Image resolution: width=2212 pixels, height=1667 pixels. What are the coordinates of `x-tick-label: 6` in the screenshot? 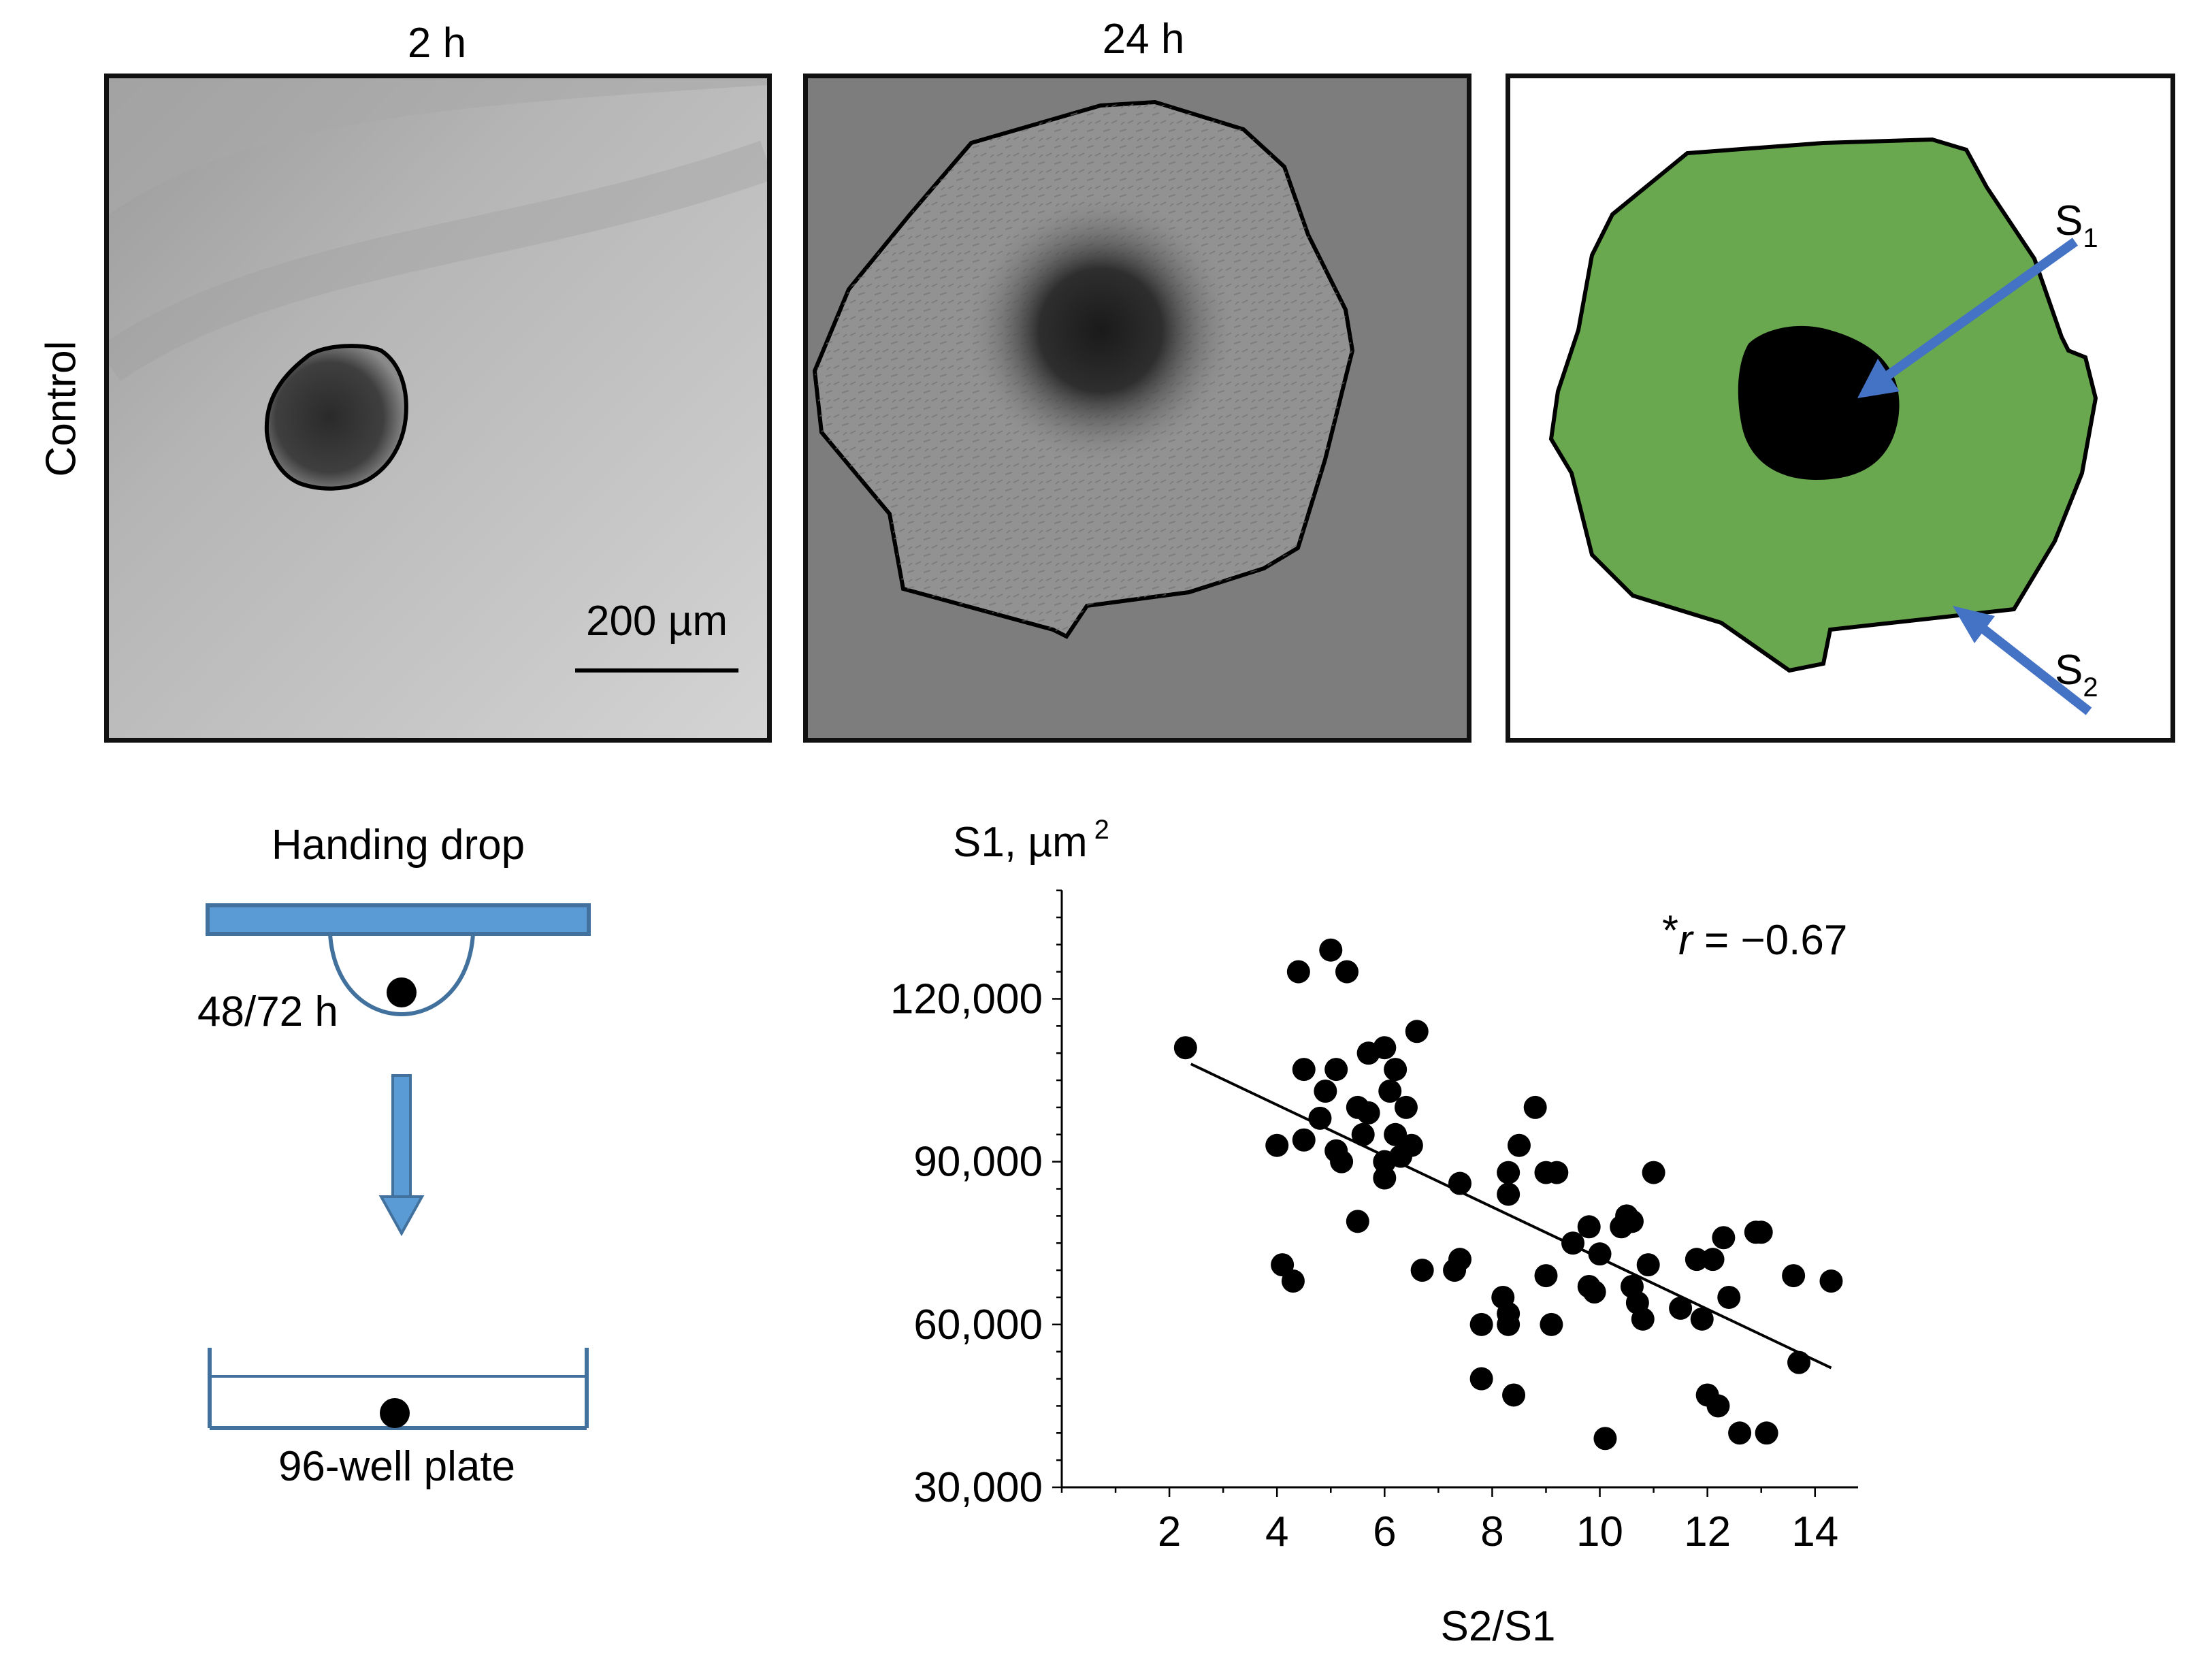 It's located at (1384, 1531).